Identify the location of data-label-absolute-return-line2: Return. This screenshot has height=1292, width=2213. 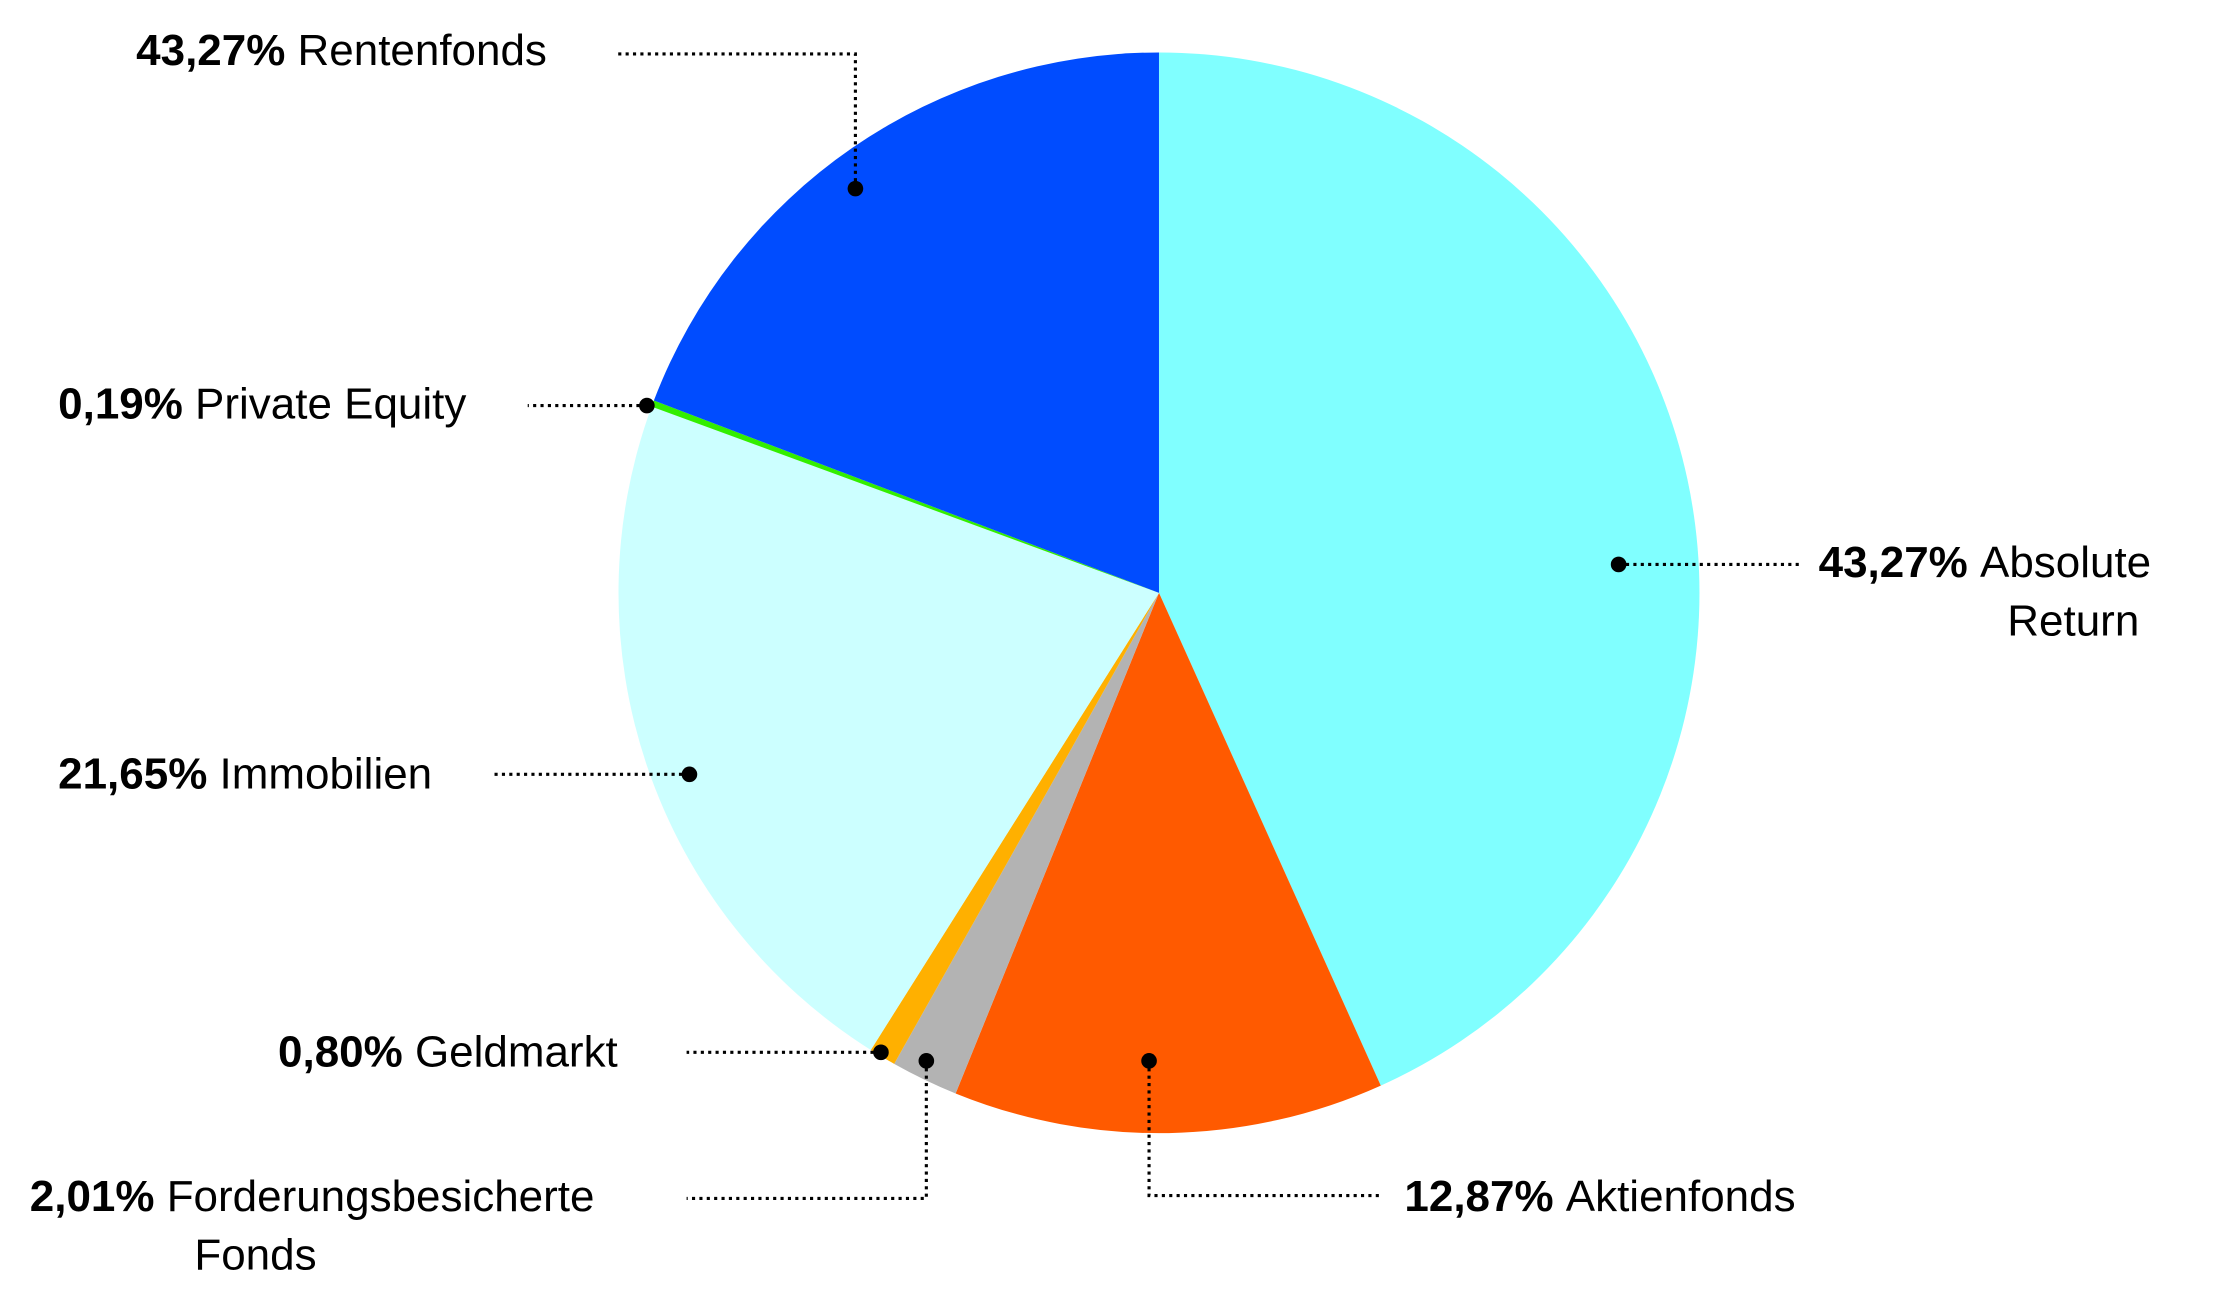
(2073, 620).